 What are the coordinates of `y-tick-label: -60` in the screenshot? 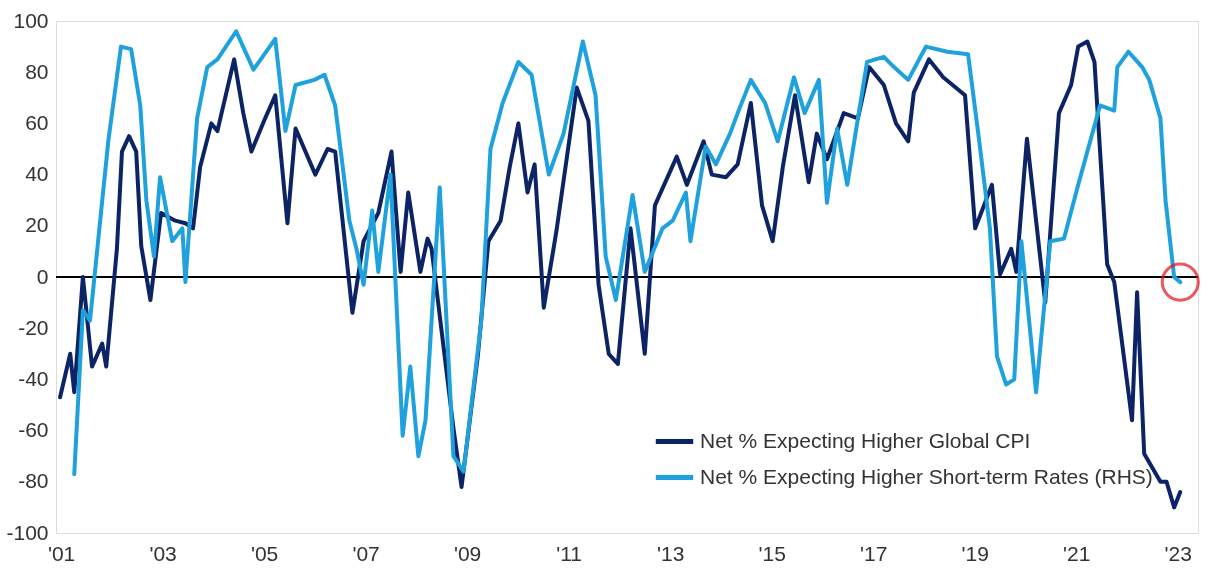 It's located at (33, 430).